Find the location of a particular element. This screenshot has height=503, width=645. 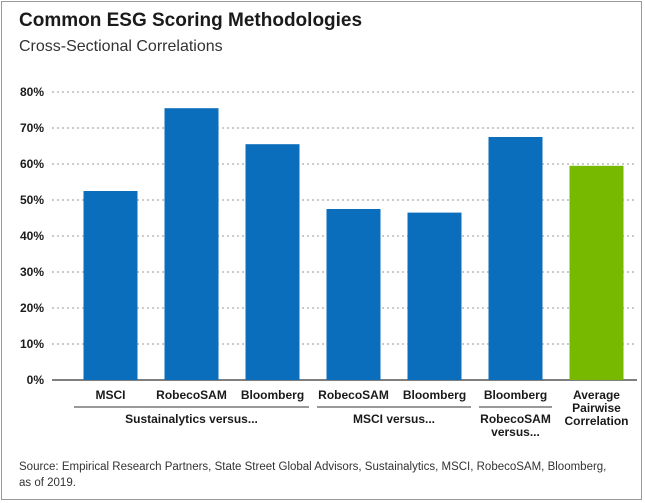

y-tick-label: 60% is located at coordinates (32, 164).